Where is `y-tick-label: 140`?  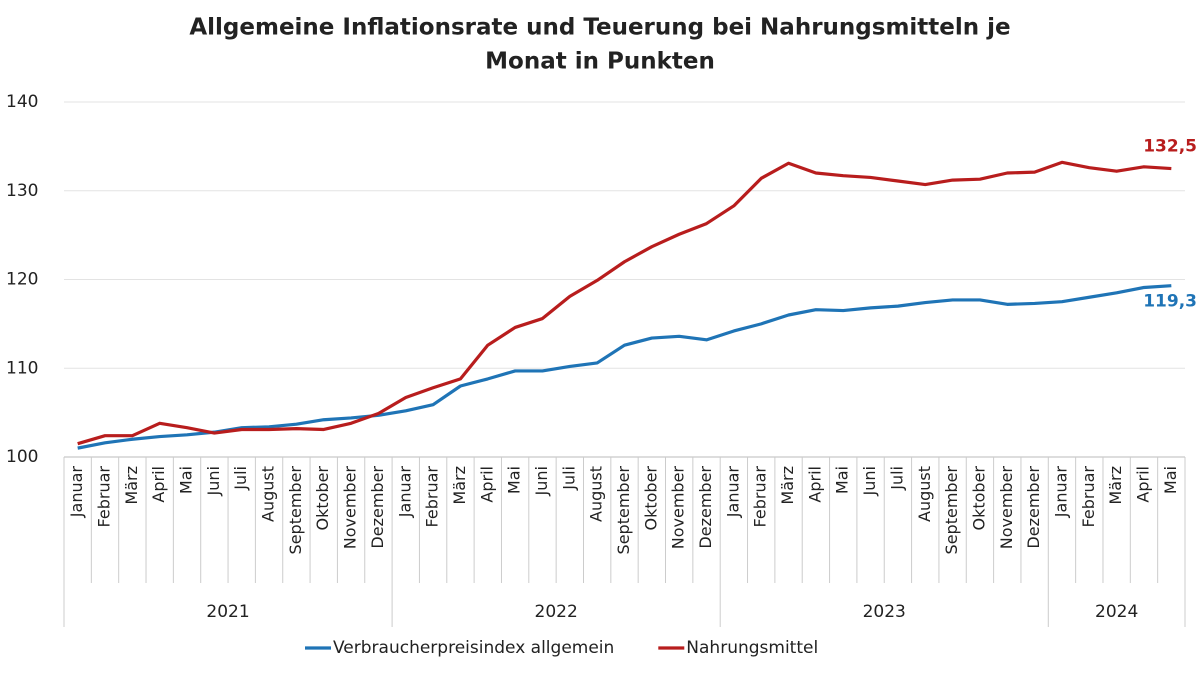
y-tick-label: 140 is located at coordinates (22, 102).